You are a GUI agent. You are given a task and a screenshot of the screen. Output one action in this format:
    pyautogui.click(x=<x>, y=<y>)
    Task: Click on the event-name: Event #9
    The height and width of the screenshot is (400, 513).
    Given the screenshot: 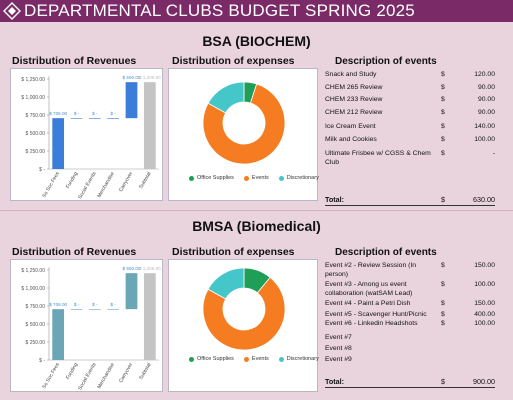 What is the action you would take?
    pyautogui.click(x=338, y=359)
    